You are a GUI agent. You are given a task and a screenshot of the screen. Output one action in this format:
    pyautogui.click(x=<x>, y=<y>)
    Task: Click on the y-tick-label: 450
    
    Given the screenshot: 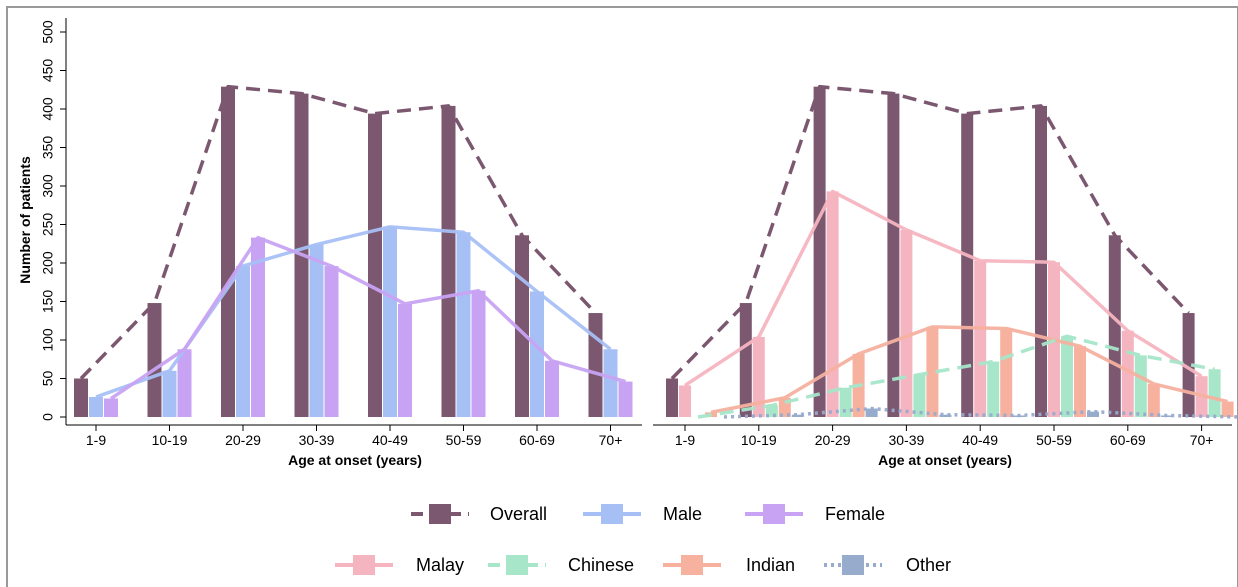 What is the action you would take?
    pyautogui.click(x=48, y=71)
    